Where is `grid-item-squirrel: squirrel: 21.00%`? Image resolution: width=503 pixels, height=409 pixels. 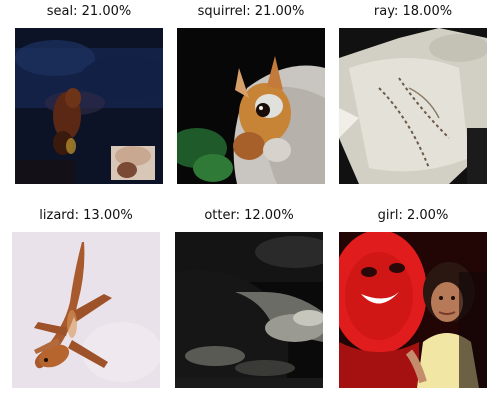
grid-item-squirrel: squirrel: 21.00% is located at coordinates (251, 93).